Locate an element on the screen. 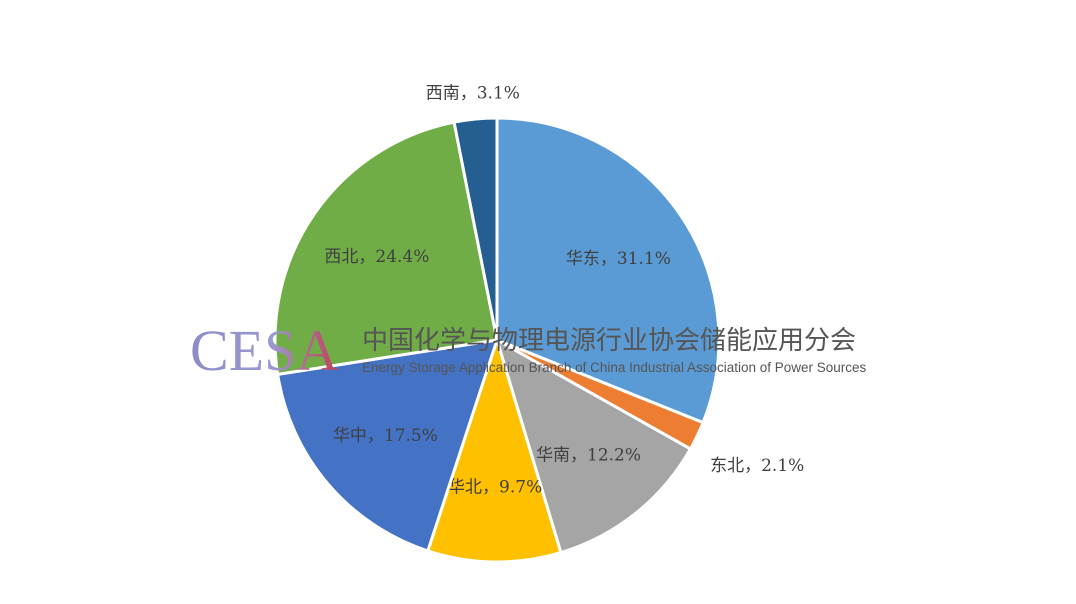 This screenshot has height=604, width=1076. data-label: 西南，3.1% is located at coordinates (473, 94).